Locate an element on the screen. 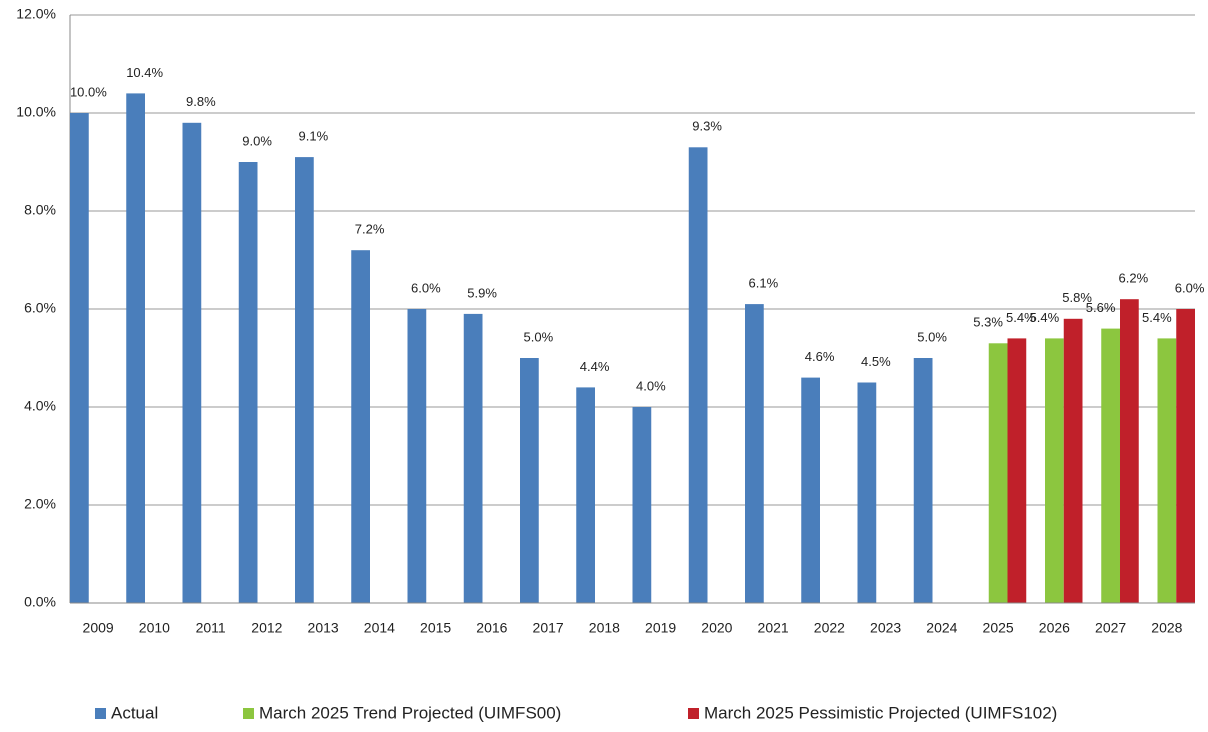 The height and width of the screenshot is (732, 1208). x-tick-label: 2018 is located at coordinates (604, 628).